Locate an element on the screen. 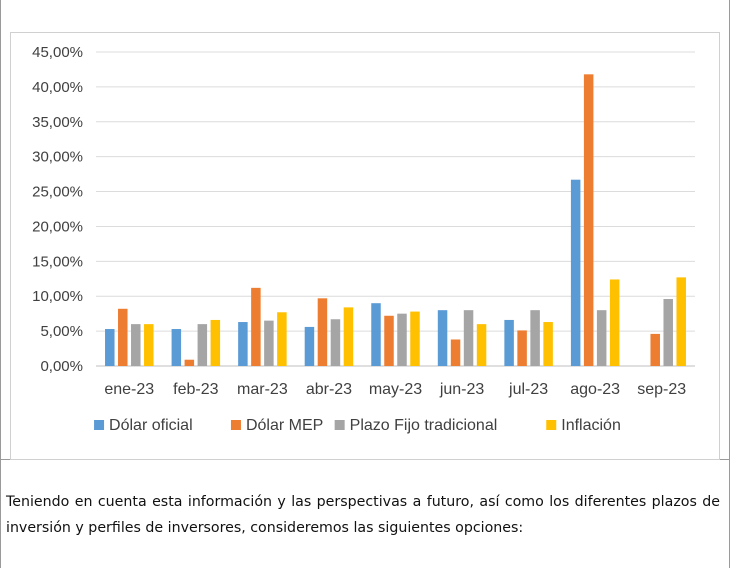 Image resolution: width=730 pixels, height=568 pixels. legend-label: Inflación is located at coordinates (591, 425).